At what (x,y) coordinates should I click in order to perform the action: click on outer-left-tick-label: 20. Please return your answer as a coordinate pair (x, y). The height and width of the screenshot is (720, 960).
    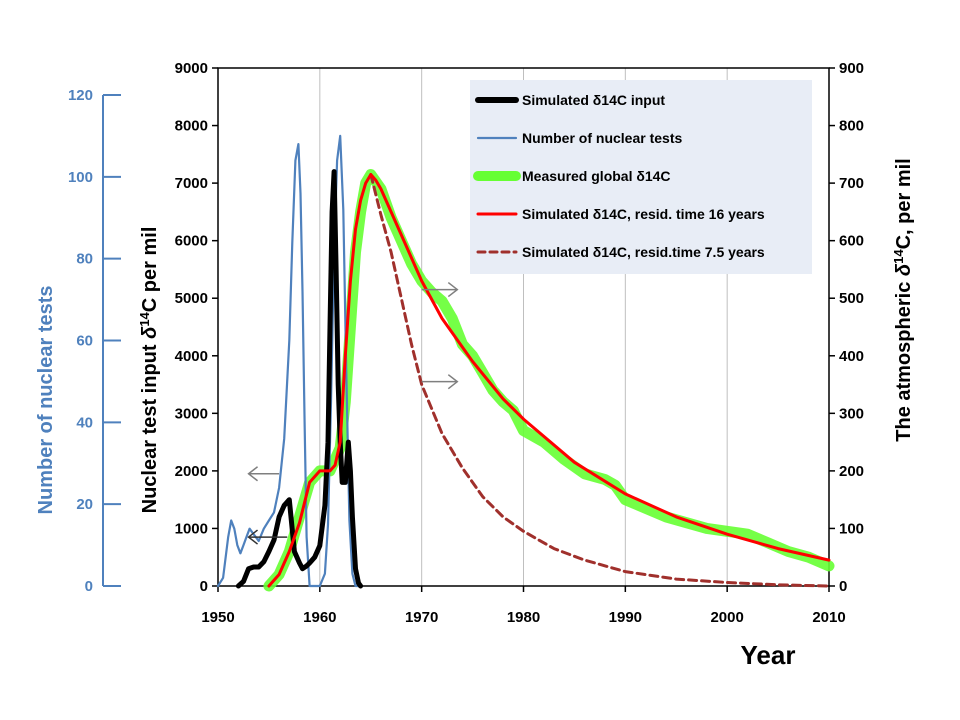
    Looking at the image, I should click on (84, 504).